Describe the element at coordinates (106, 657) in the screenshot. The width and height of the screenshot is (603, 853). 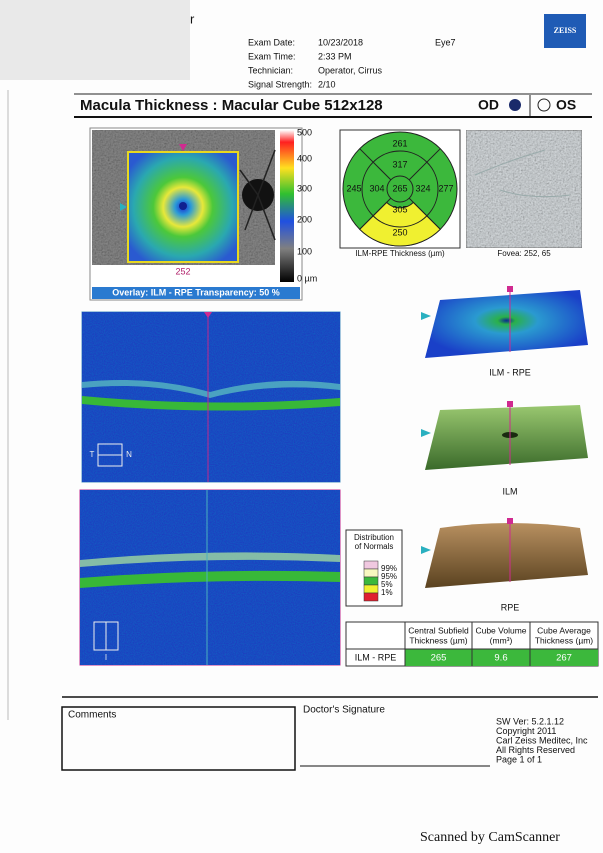
I see `orient-label: I` at that location.